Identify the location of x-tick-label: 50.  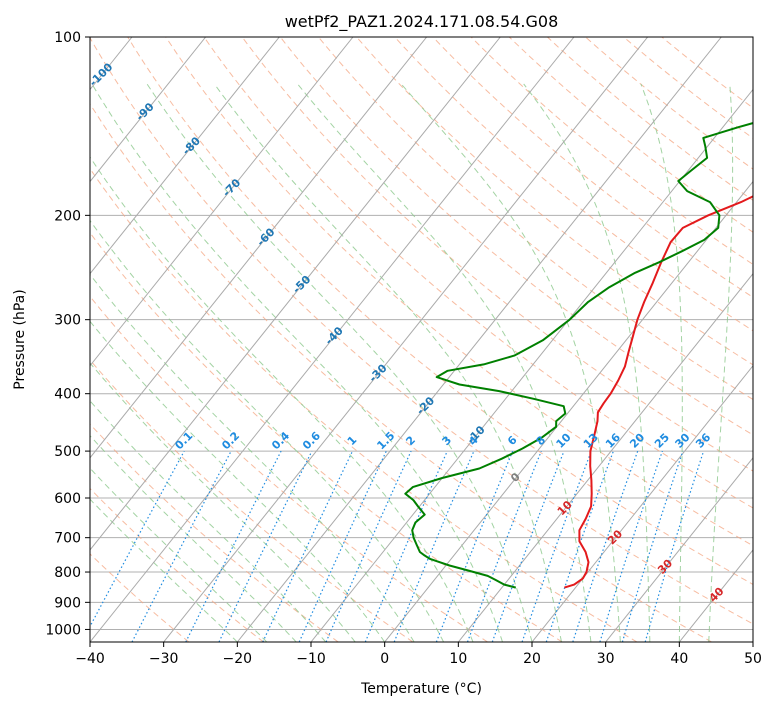
(753, 659).